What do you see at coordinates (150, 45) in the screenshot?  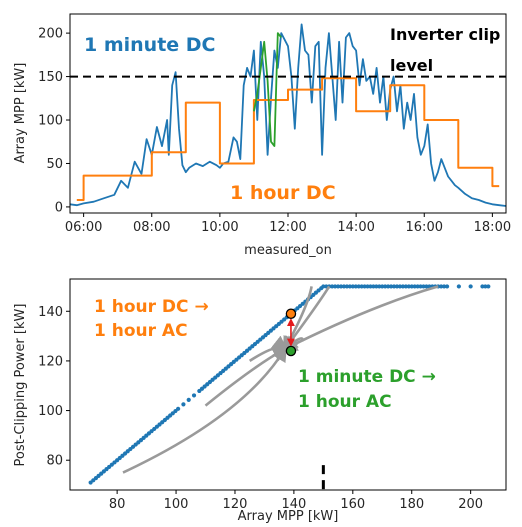 I see `minute-dc-annotation: 1 minute DC` at bounding box center [150, 45].